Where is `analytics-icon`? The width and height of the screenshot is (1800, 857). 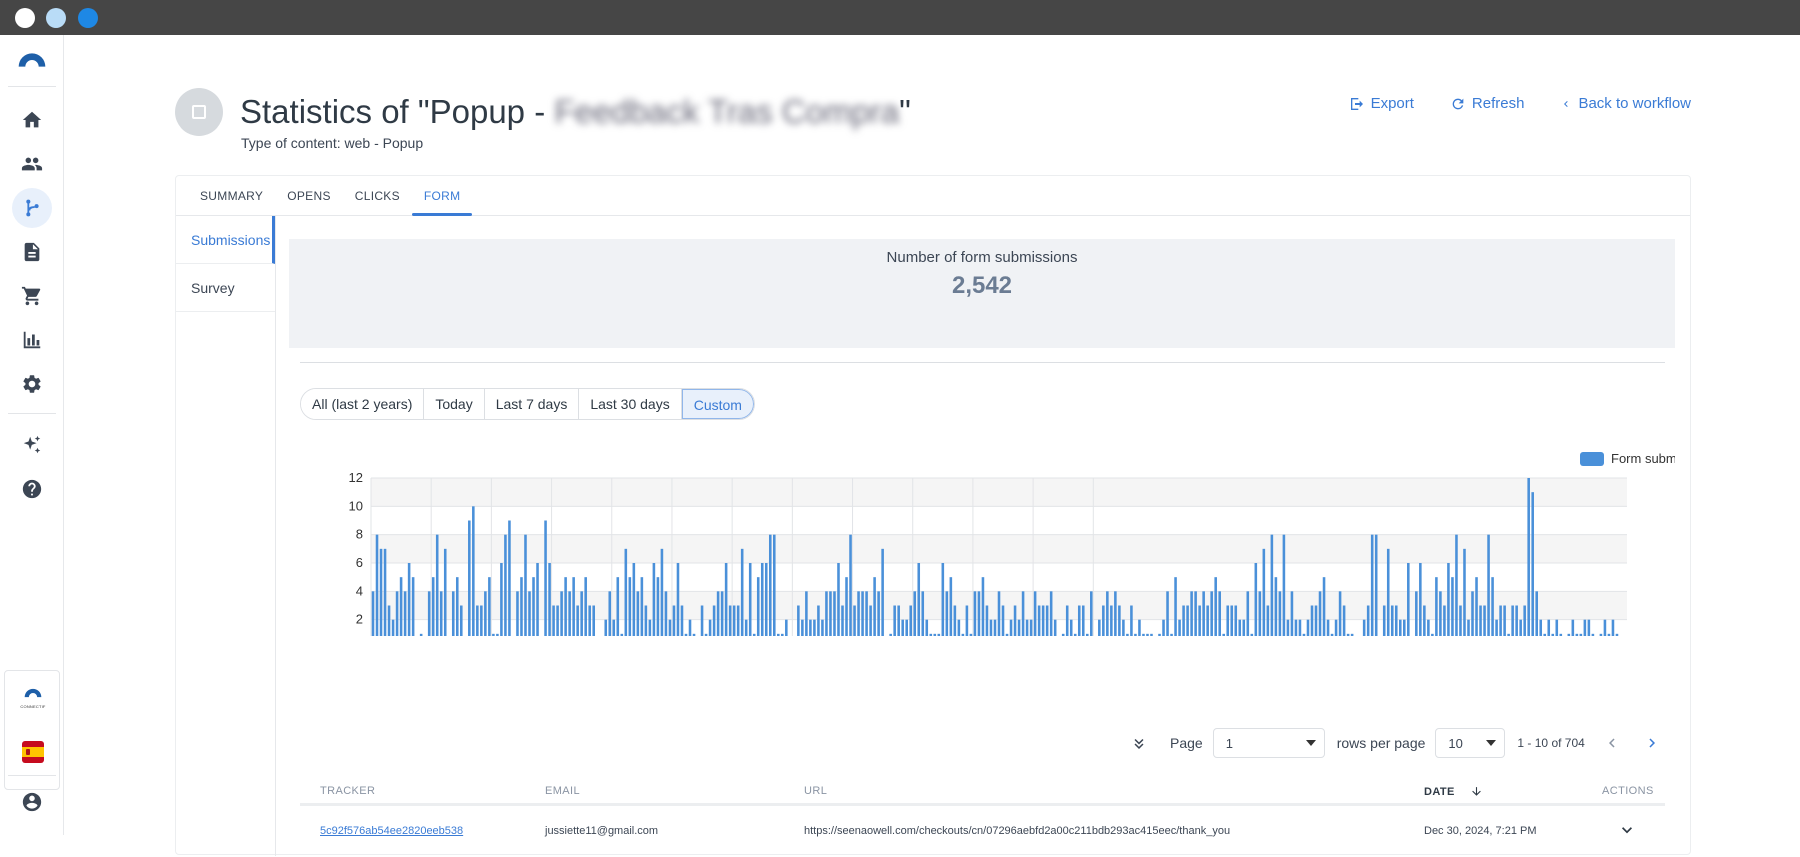
analytics-icon is located at coordinates (32, 340).